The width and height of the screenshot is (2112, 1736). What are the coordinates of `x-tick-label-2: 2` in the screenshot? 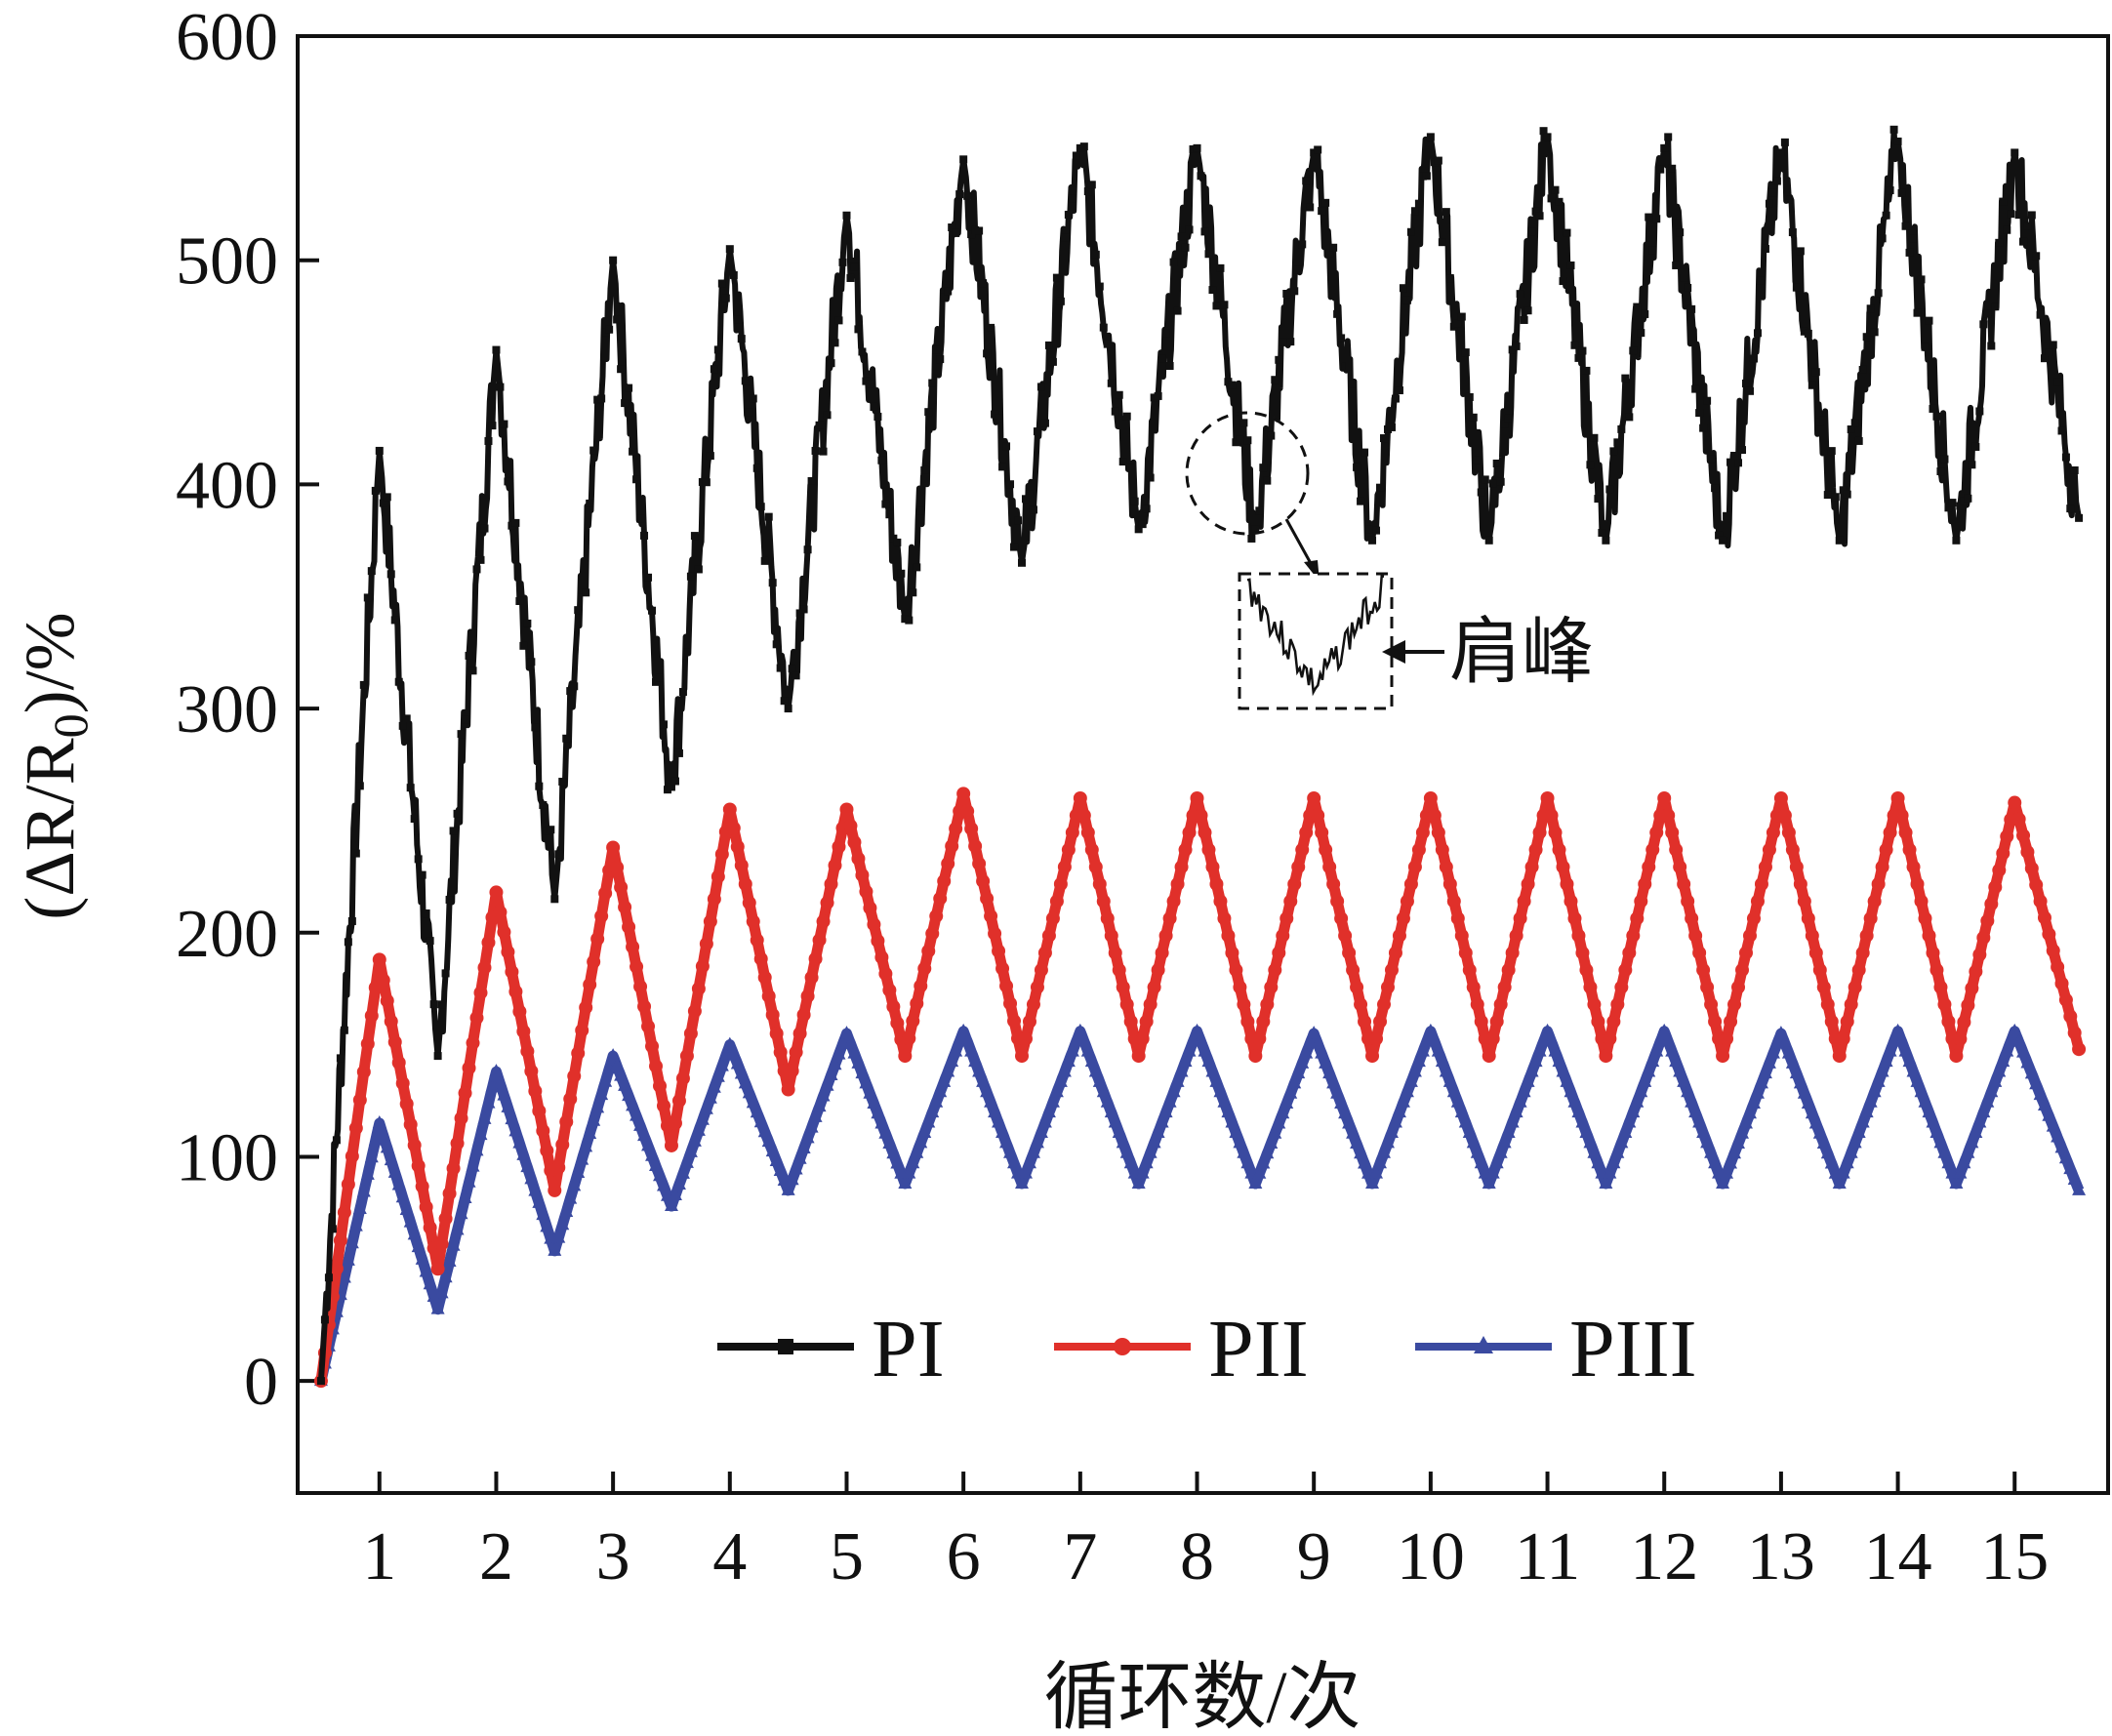 It's located at (496, 1557).